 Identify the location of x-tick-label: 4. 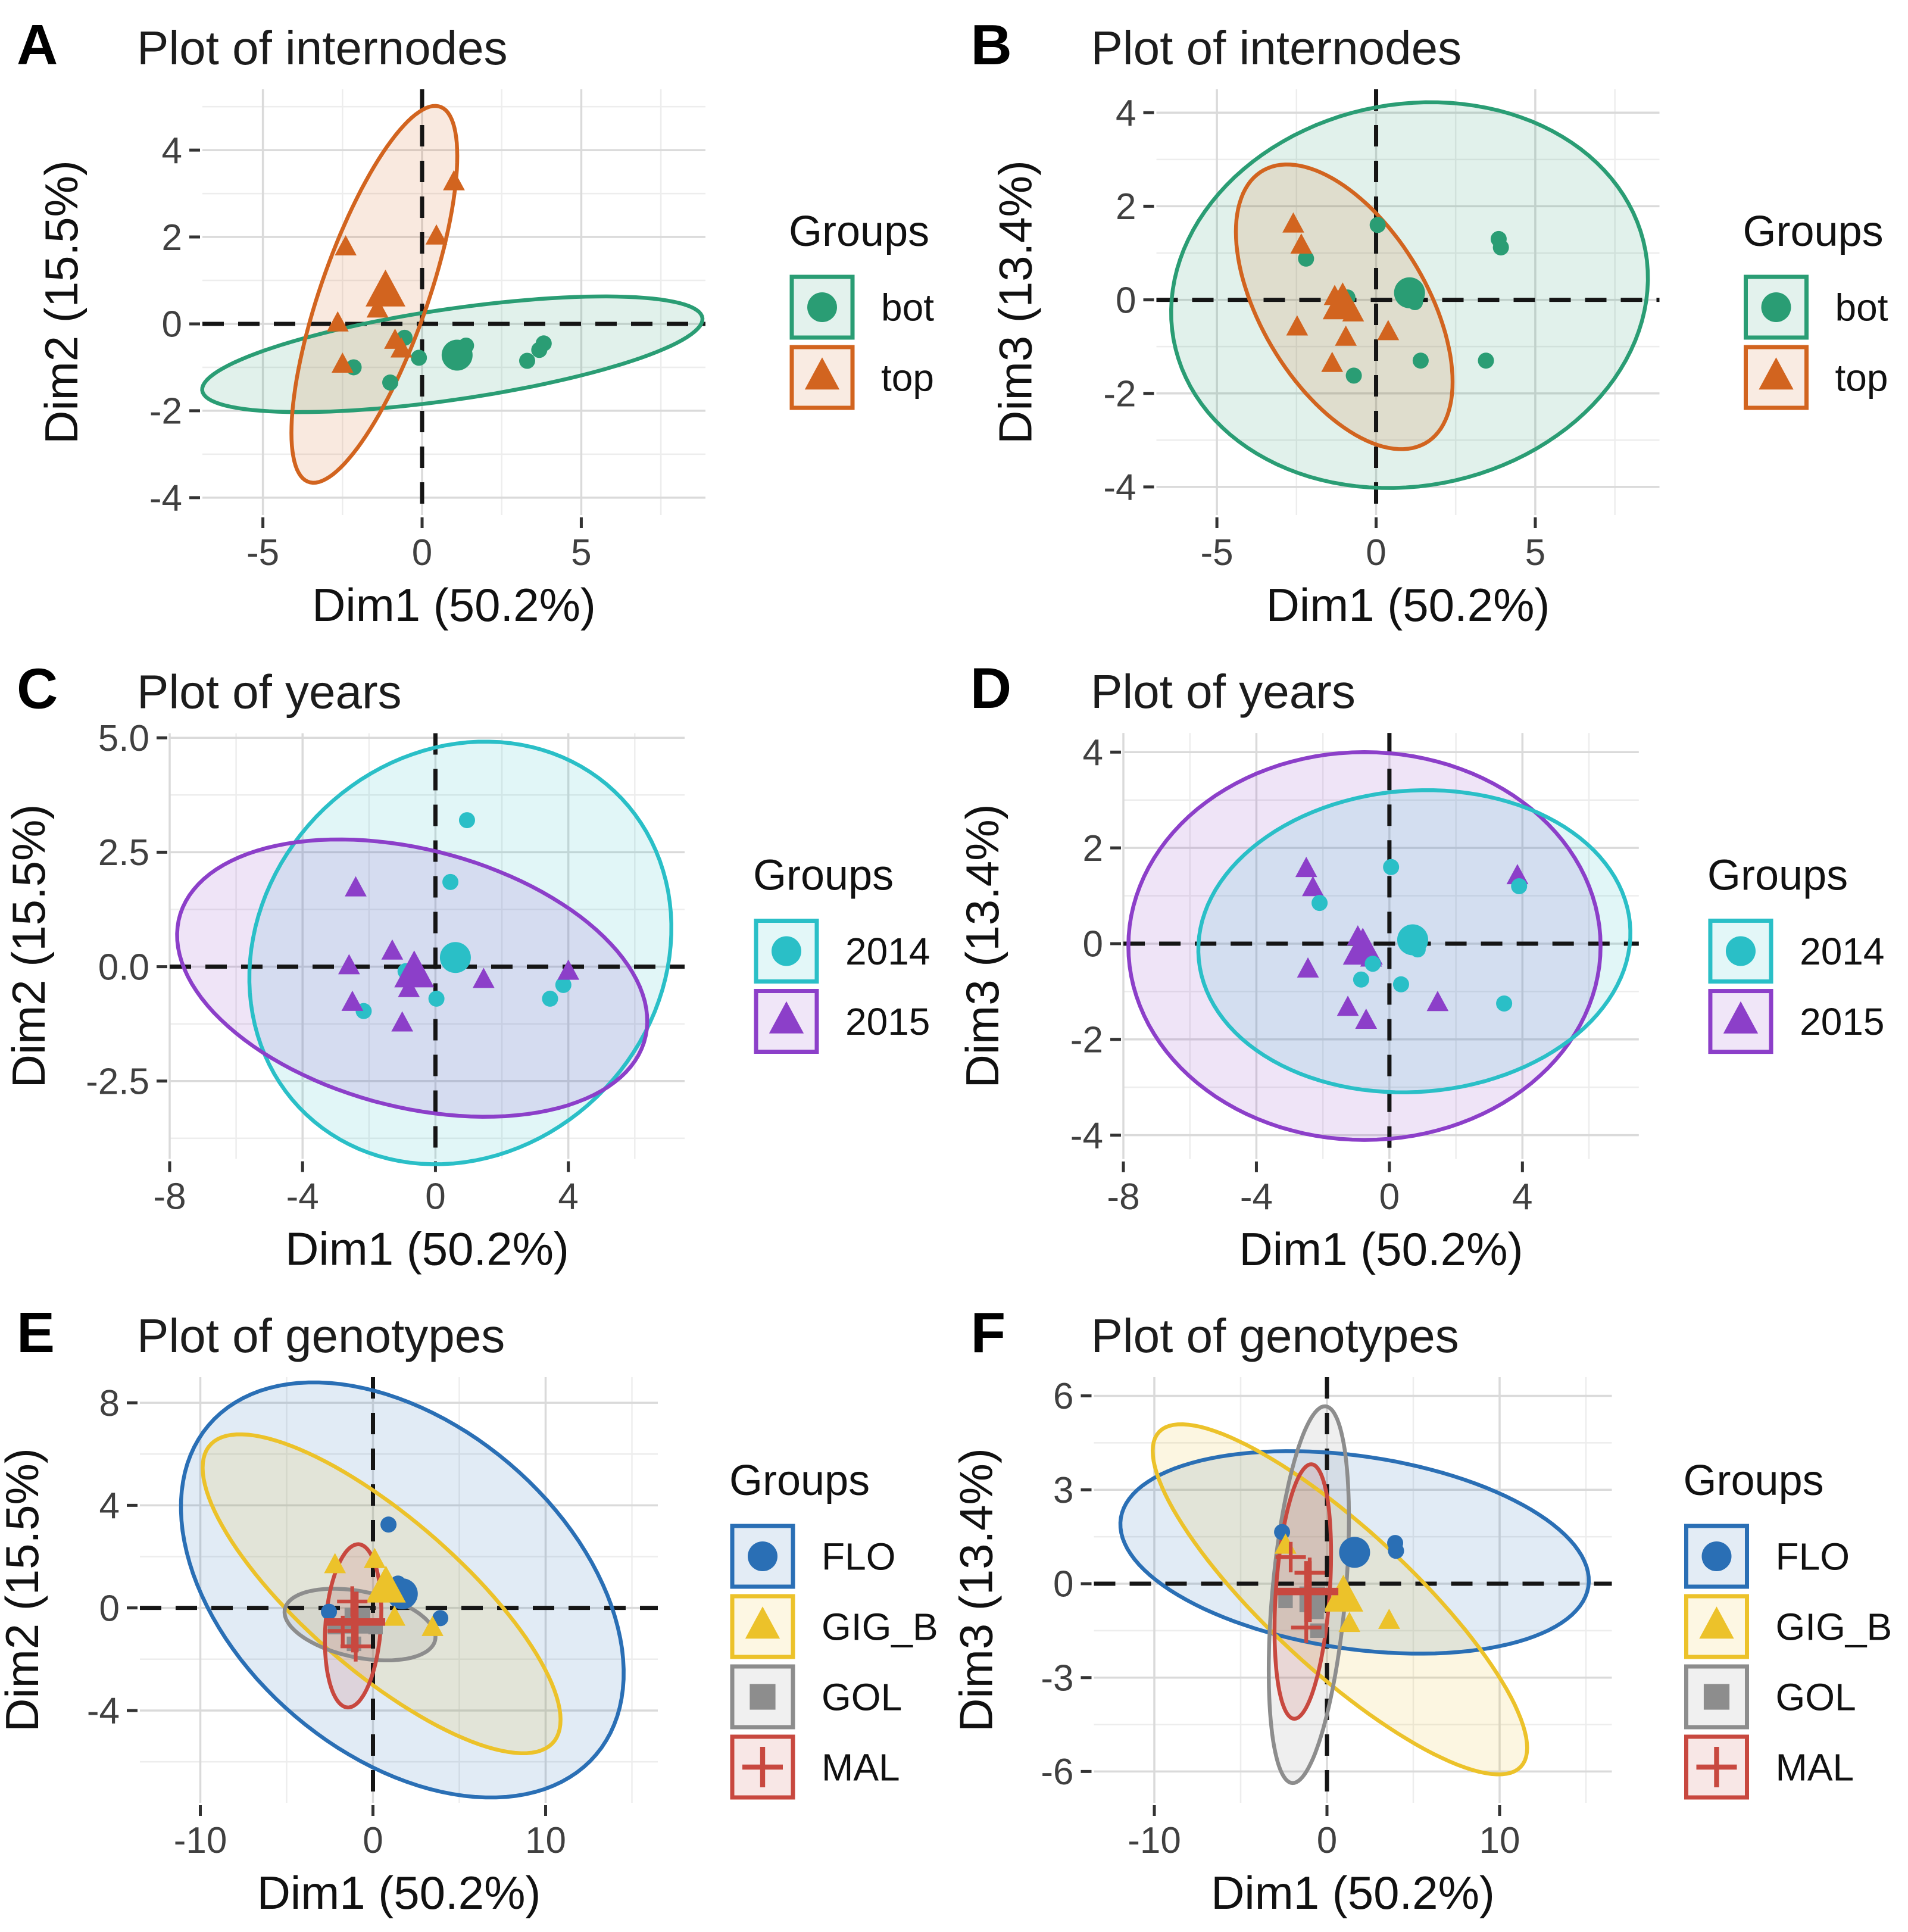
(1522, 1197).